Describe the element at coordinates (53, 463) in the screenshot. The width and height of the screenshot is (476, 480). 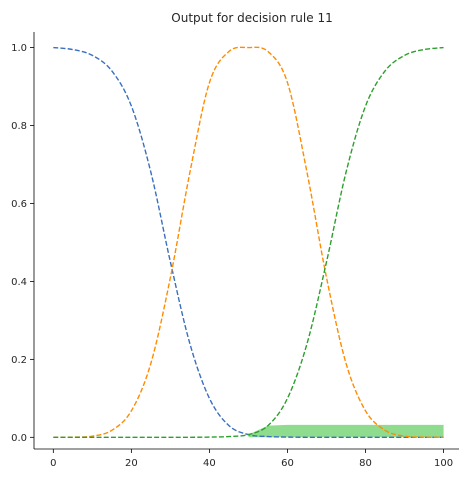
I see `x-tick-label: 0` at that location.